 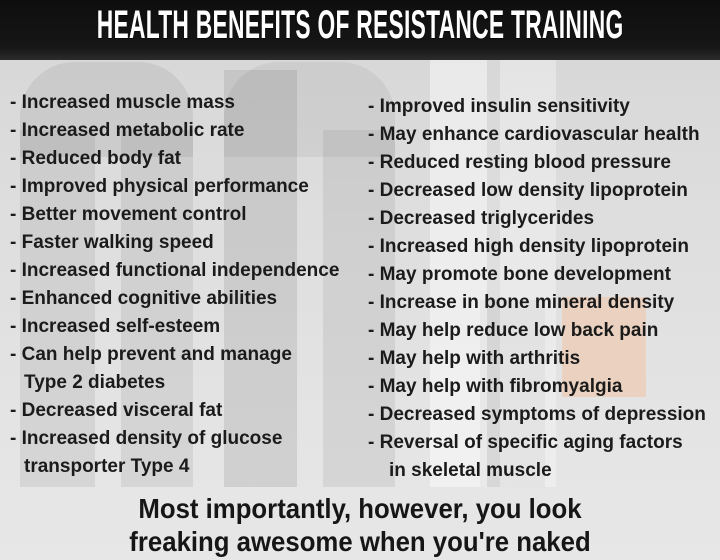 I want to click on benefit-line: - Improved insulin sensitivity, so click(x=499, y=106).